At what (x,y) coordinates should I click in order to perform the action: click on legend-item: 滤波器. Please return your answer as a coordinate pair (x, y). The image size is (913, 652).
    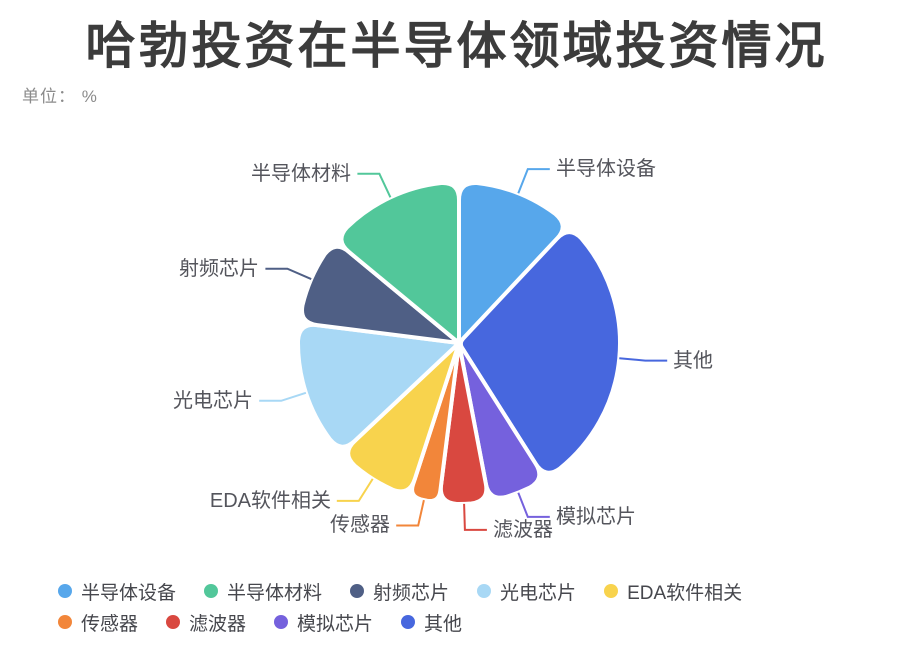
    Looking at the image, I should click on (206, 622).